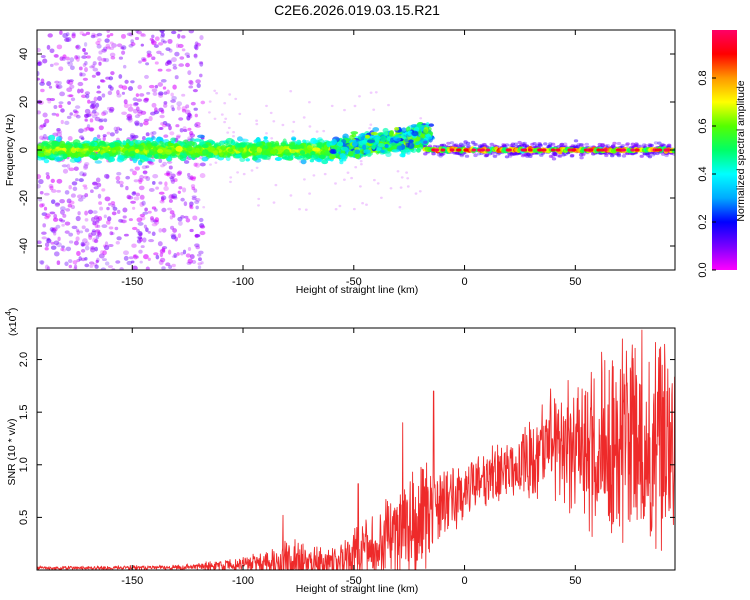 Image resolution: width=750 pixels, height=600 pixels. I want to click on spectrogram-x-label: Height of straight line (km), so click(357, 290).